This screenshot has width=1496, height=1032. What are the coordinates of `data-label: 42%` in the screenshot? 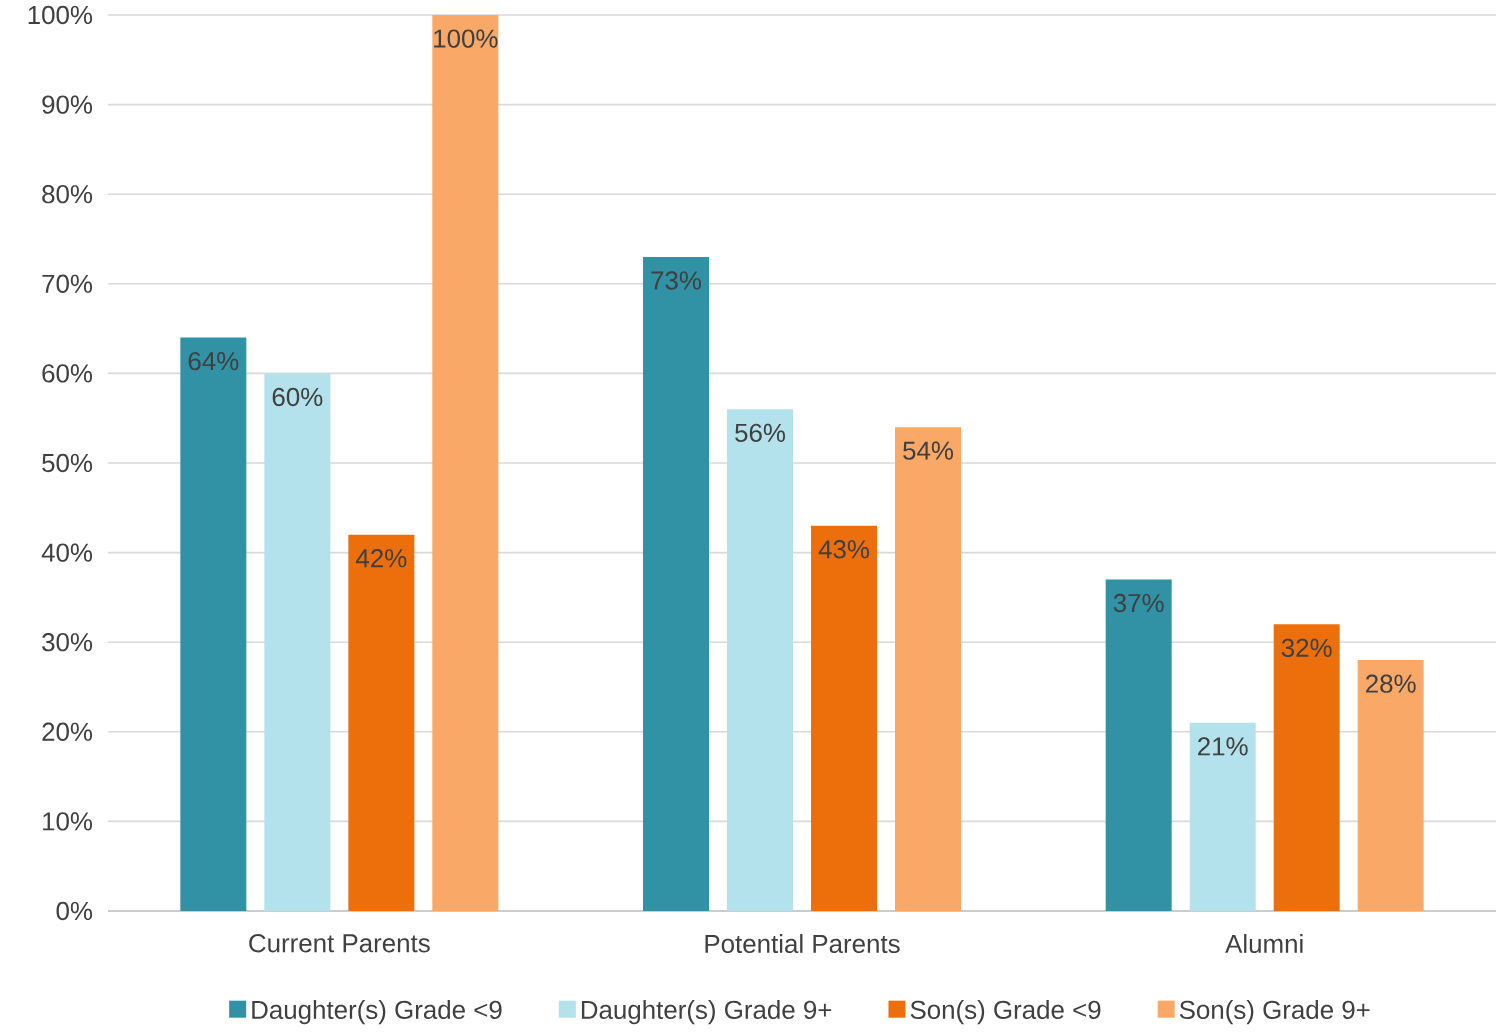 It's located at (381, 558).